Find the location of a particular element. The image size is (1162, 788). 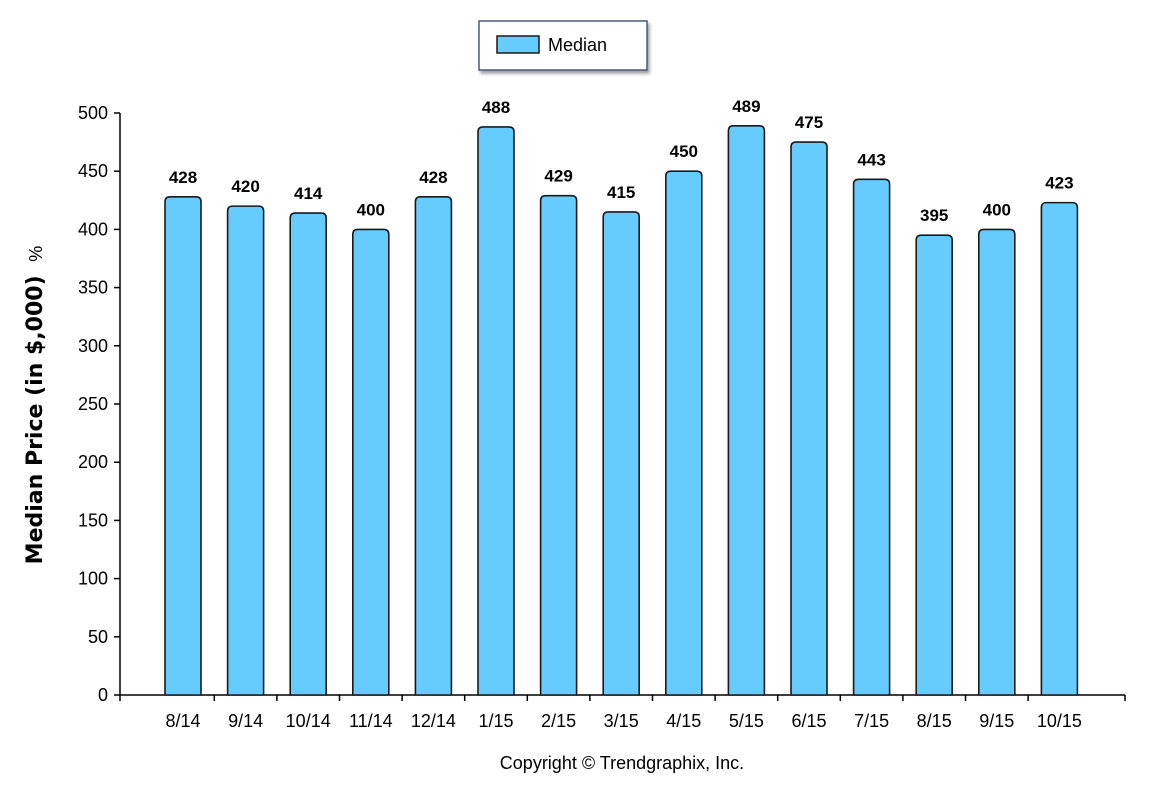

x-tick-label-7/15: 7/15 is located at coordinates (871, 721).